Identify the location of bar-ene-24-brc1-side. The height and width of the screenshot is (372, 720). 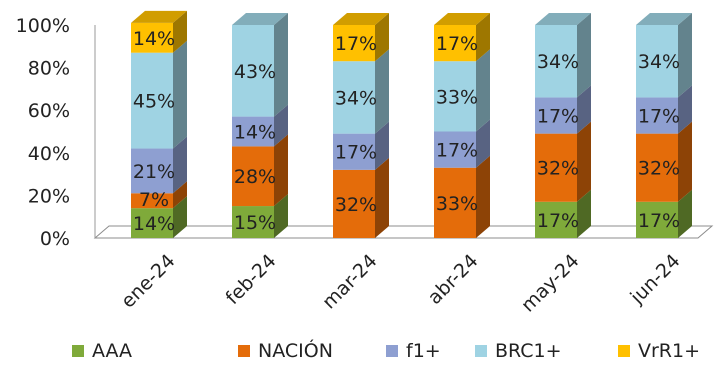
(180, 94).